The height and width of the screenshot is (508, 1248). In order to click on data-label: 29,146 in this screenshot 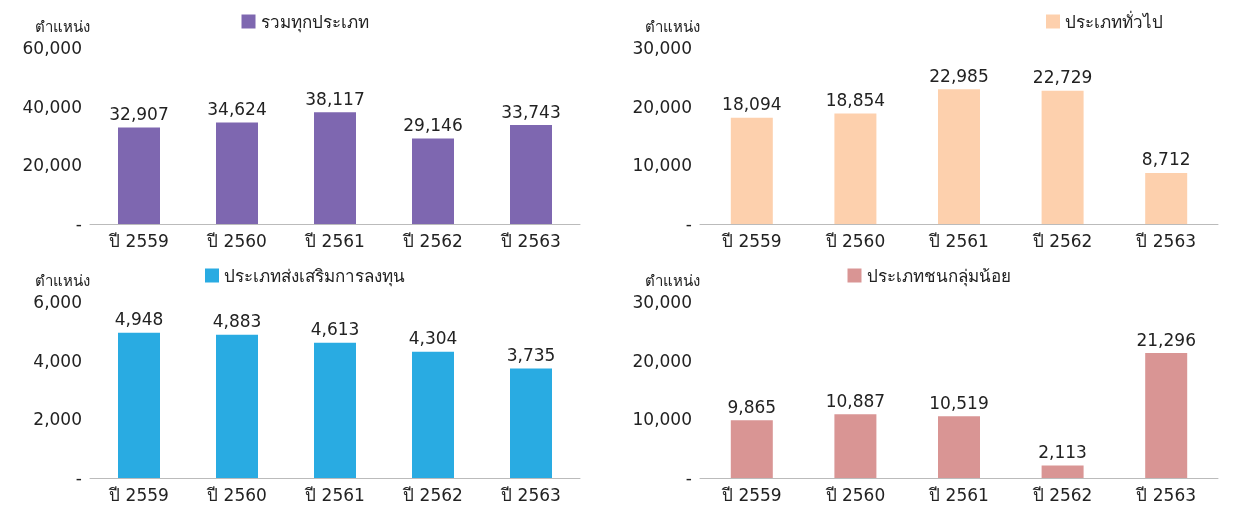, I will do `click(433, 125)`.